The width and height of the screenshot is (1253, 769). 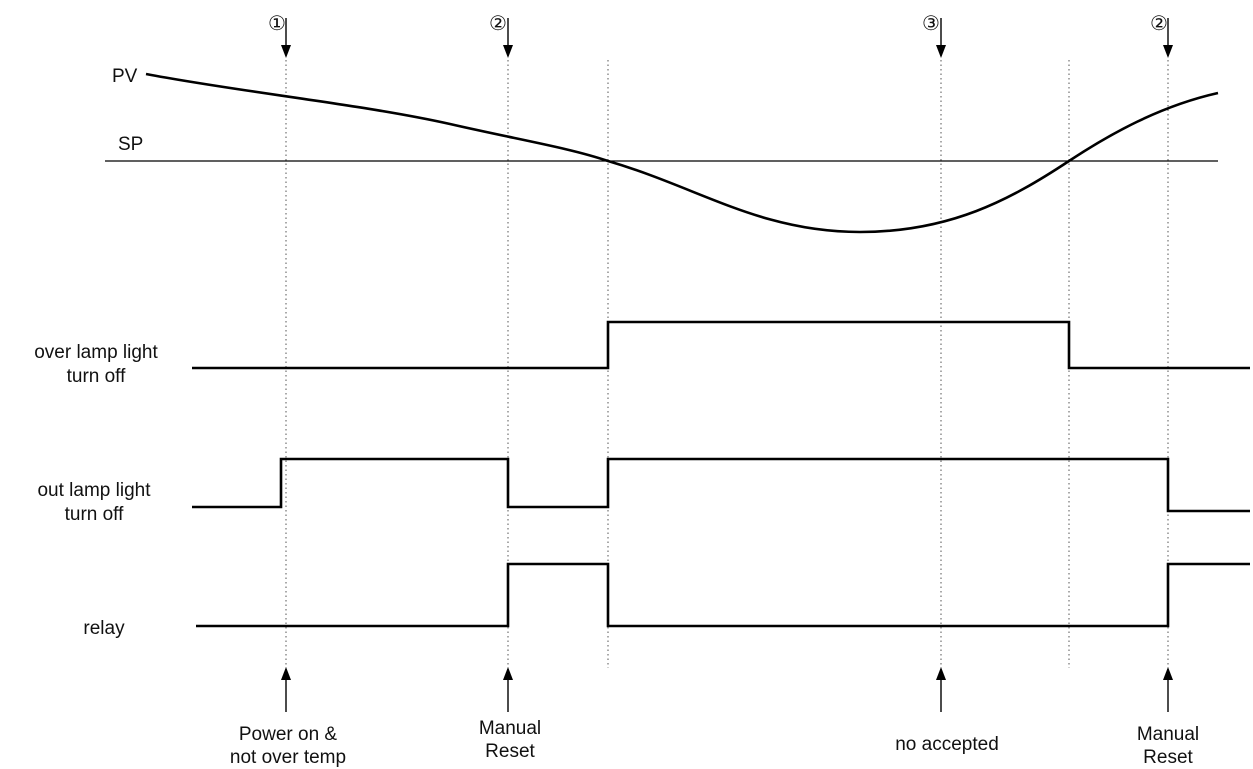 I want to click on relay-label: relay, so click(x=104, y=628).